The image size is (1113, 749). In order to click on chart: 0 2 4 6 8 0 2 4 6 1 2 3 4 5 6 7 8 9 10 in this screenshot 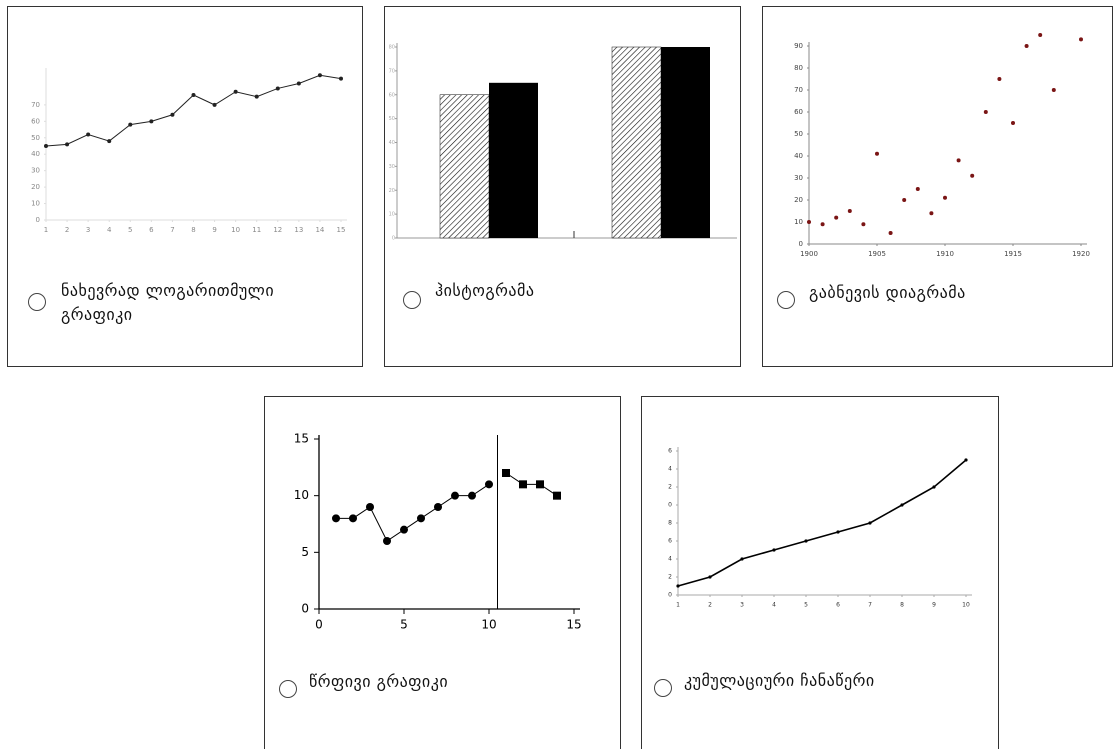, I will do `click(820, 528)`.